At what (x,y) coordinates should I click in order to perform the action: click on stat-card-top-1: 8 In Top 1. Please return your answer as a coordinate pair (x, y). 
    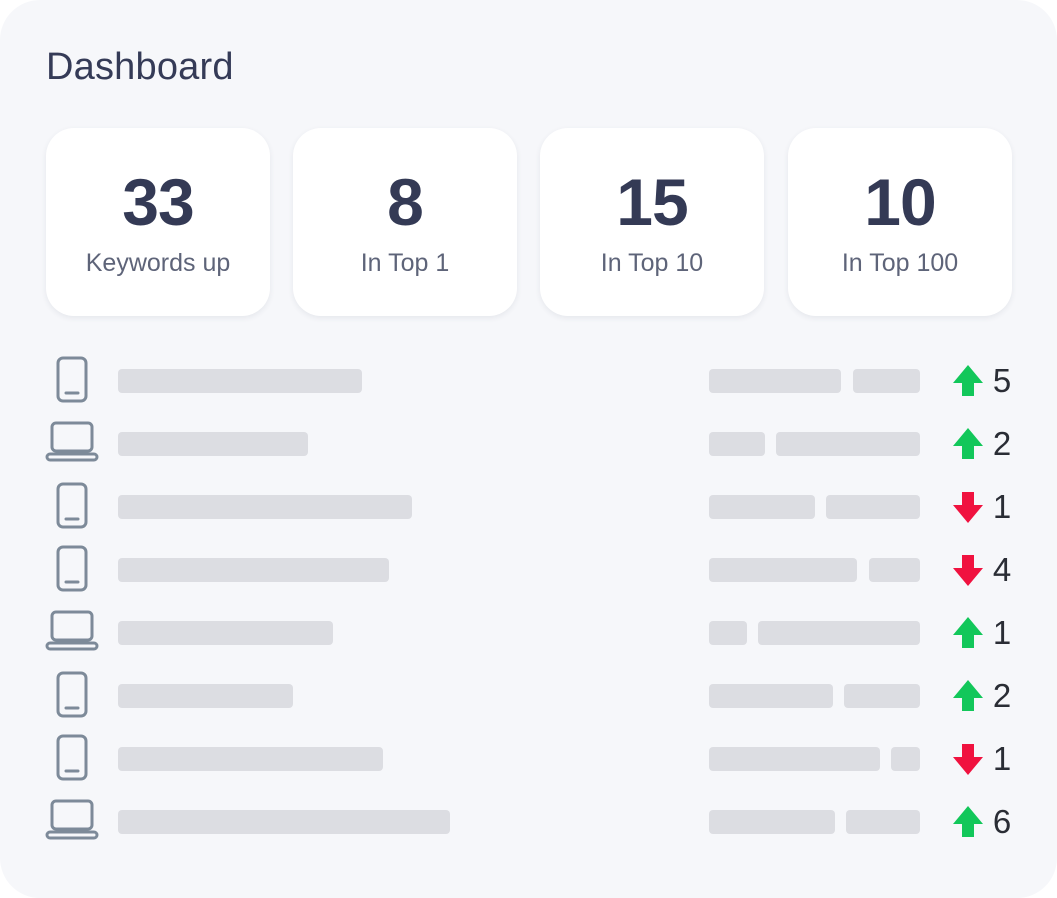
    Looking at the image, I should click on (405, 222).